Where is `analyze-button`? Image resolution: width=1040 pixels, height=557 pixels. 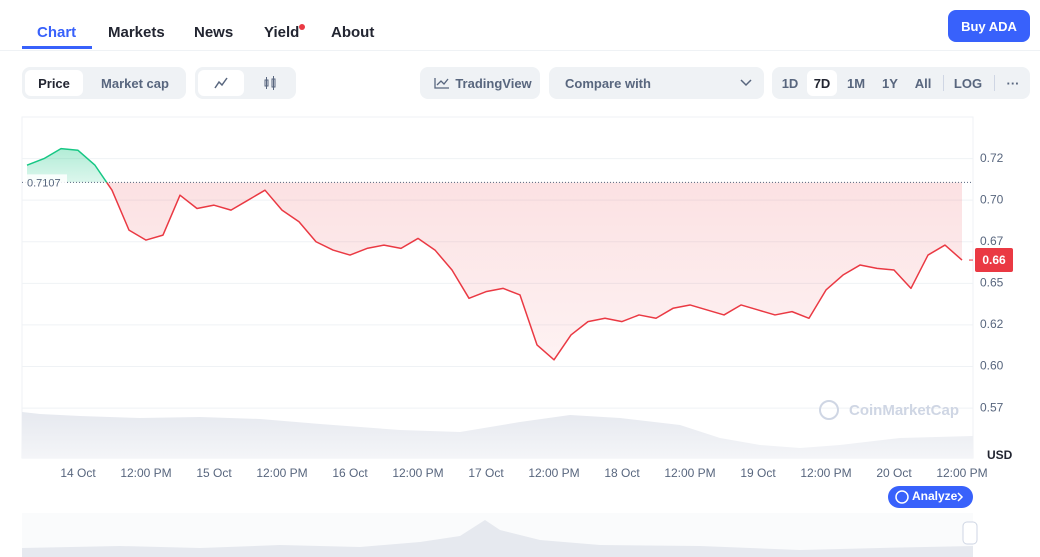 analyze-button is located at coordinates (930, 497).